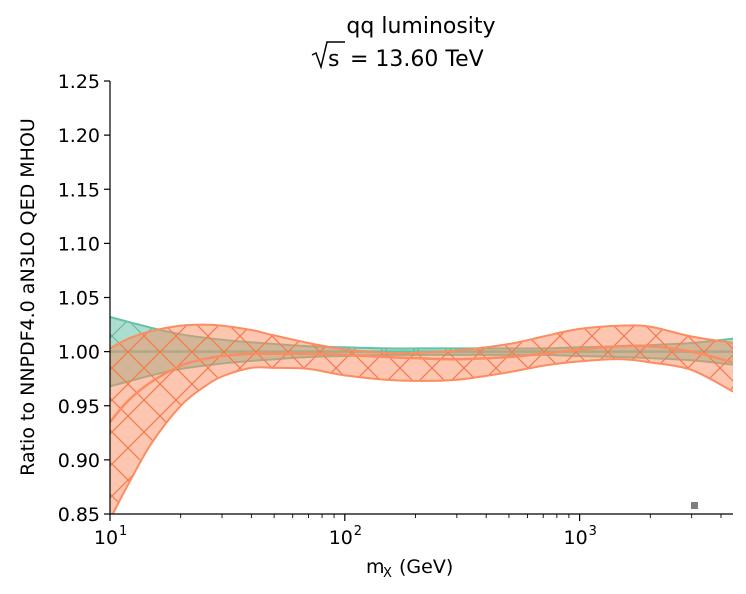 Image resolution: width=746 pixels, height=594 pixels. What do you see at coordinates (387, 573) in the screenshot?
I see `x-axis-label-subscript: X` at bounding box center [387, 573].